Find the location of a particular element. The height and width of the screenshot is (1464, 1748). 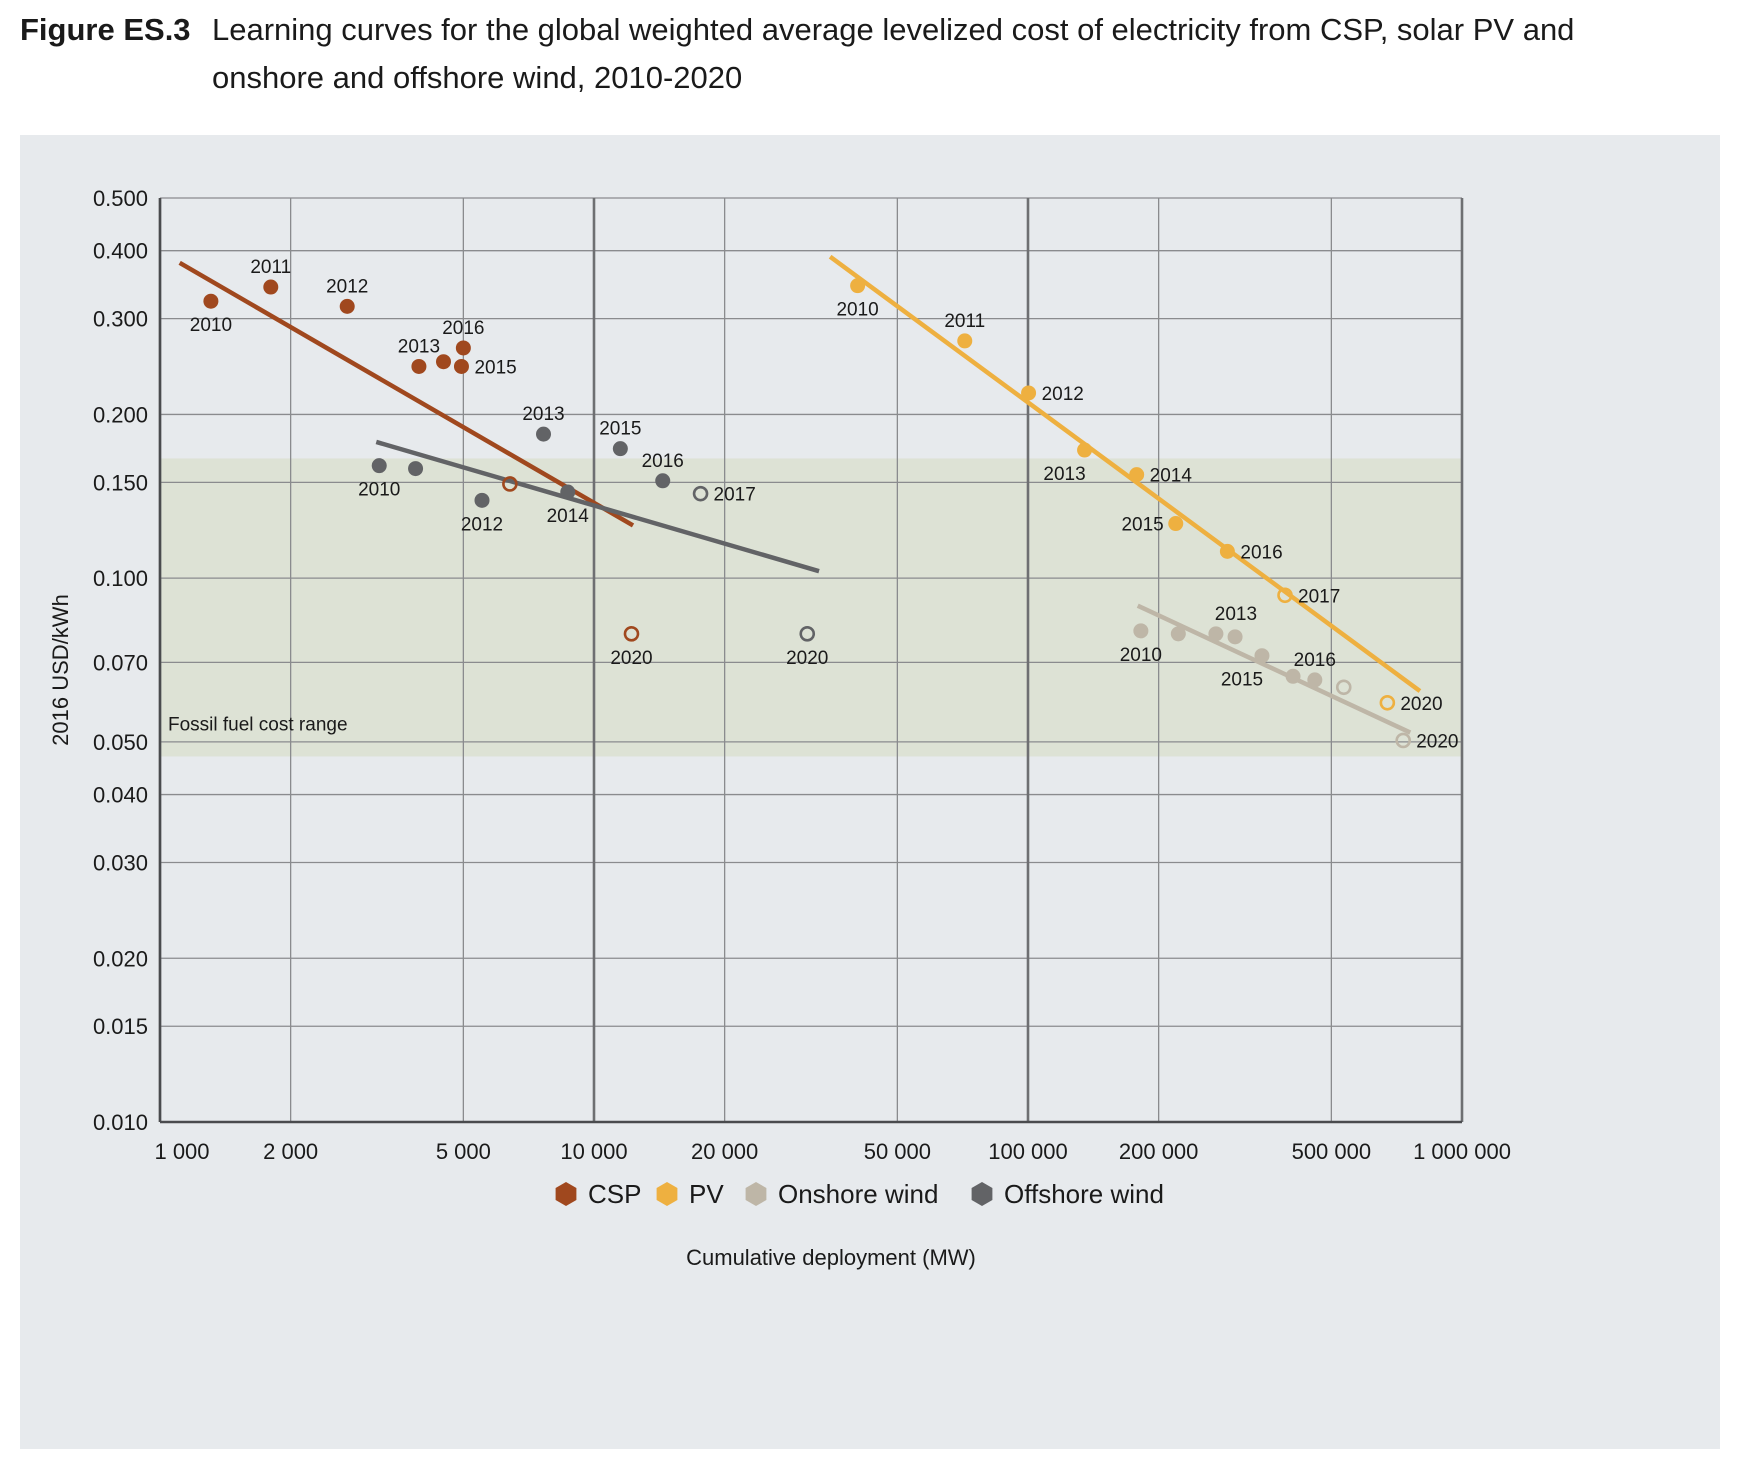

onshore-wind-point-label: 2016 is located at coordinates (1315, 660).